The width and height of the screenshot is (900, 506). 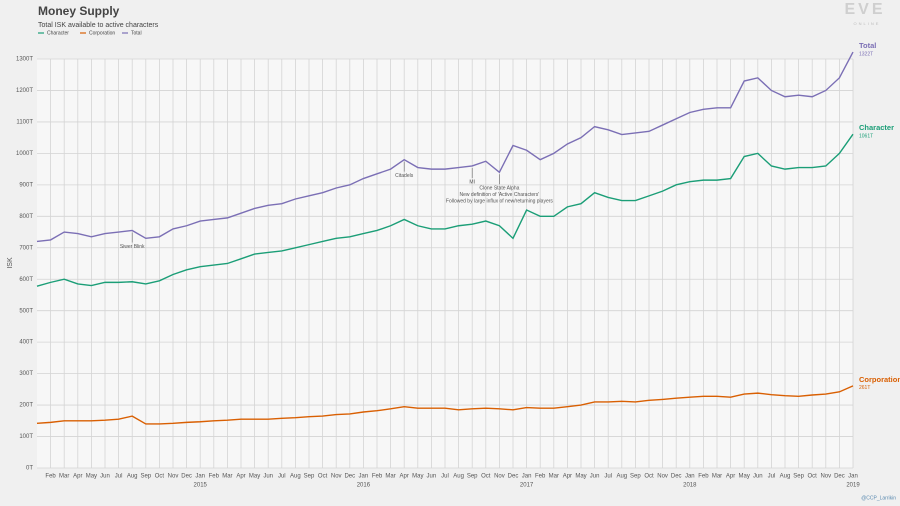 I want to click on y-tick-label: 600T, so click(x=26, y=280).